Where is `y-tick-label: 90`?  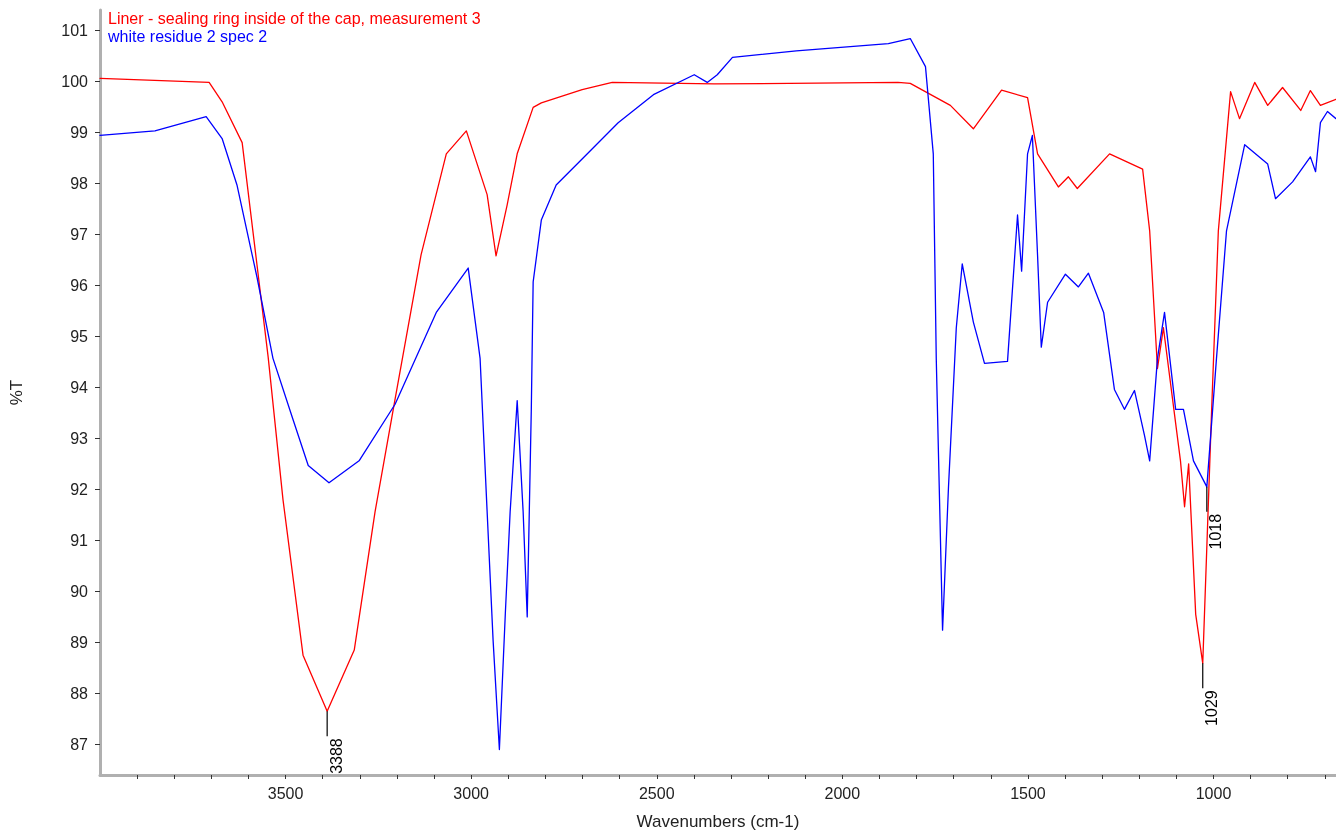 y-tick-label: 90 is located at coordinates (79, 591).